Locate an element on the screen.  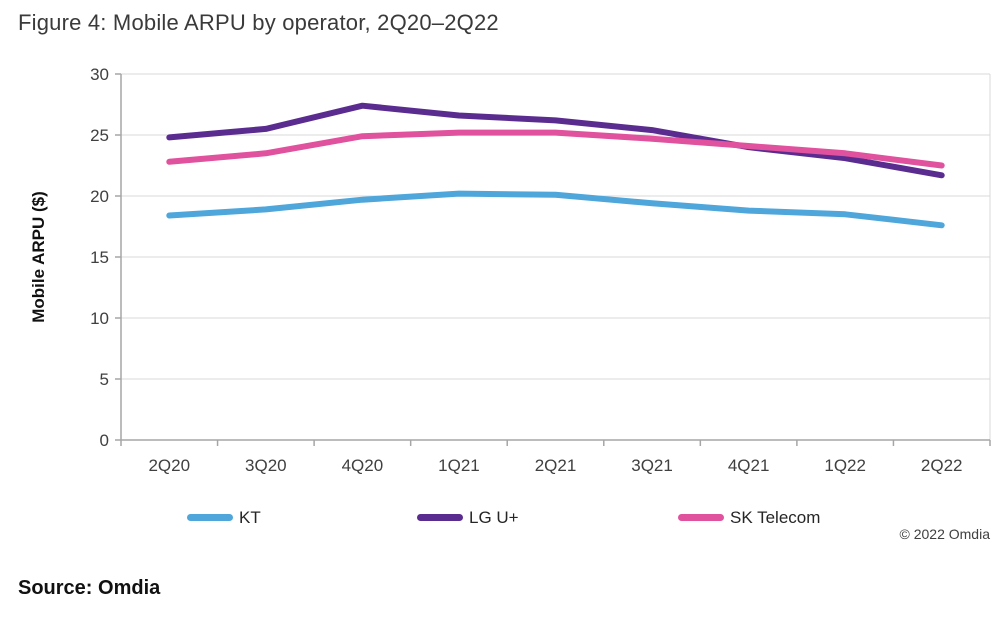
skt-line-swatch-icon is located at coordinates (701, 517).